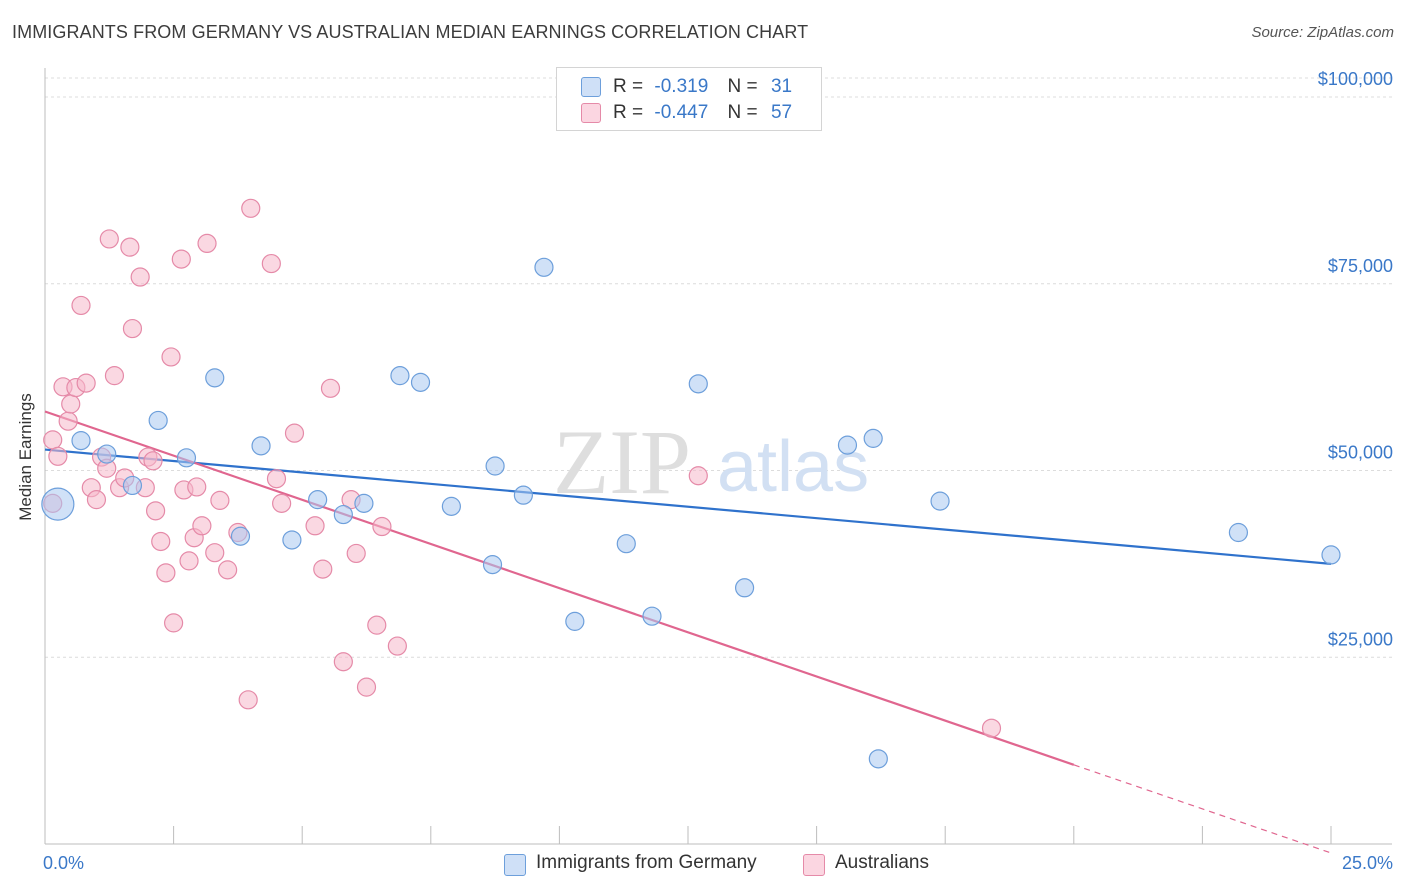 This screenshot has height=892, width=1406. What do you see at coordinates (689, 99) in the screenshot?
I see `correlation-legend: R = -0.319 N = 31 R = -0.447 N = 57` at bounding box center [689, 99].